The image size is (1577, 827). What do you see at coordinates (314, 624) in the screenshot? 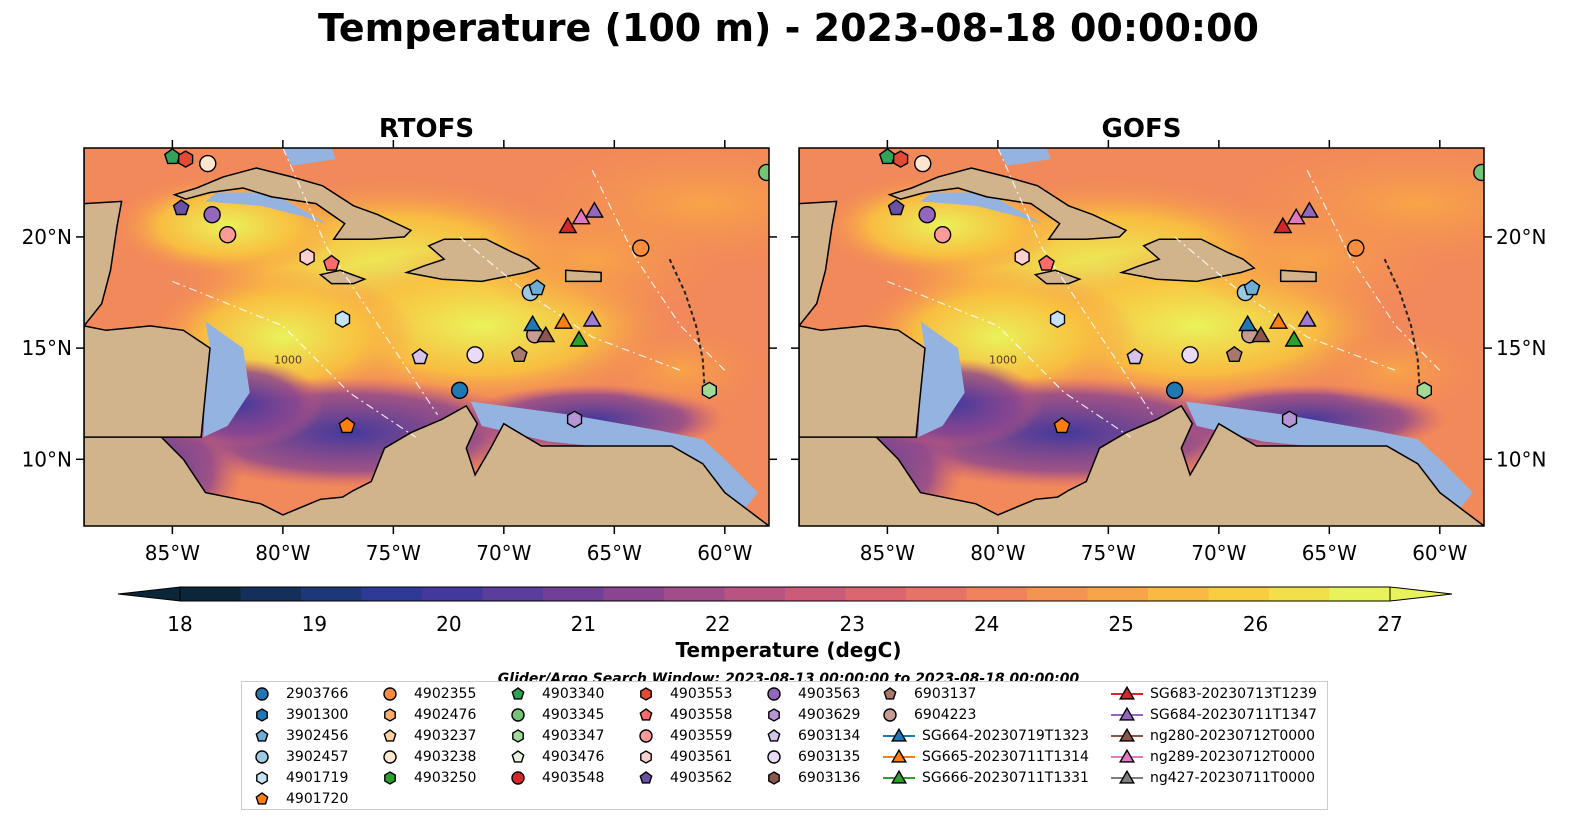
I see `colorbar-tick-label: 19` at bounding box center [314, 624].